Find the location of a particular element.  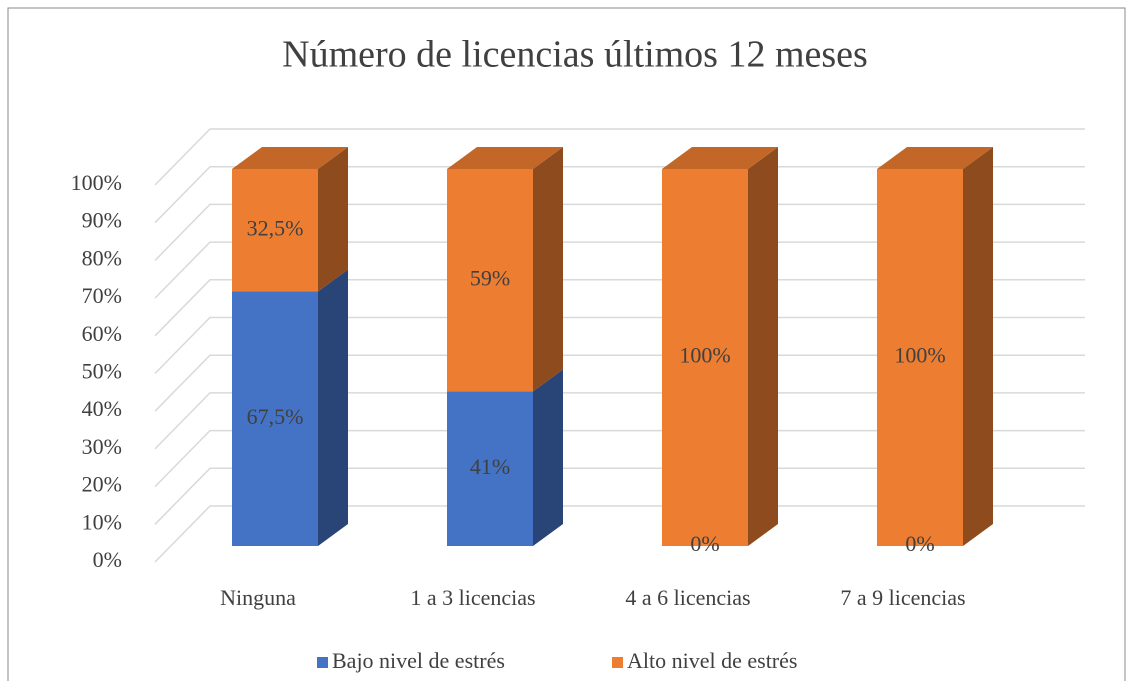

data-label: 41% is located at coordinates (490, 466).